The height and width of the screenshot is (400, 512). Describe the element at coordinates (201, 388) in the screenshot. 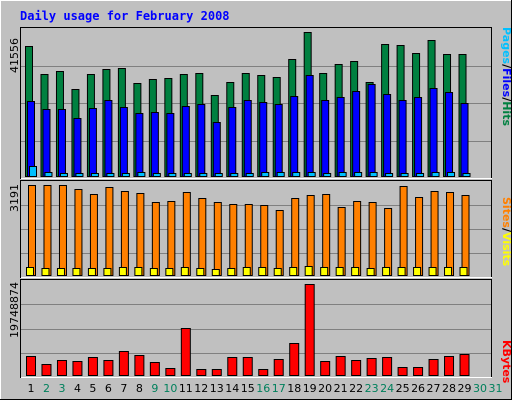

I see `day-label: 12` at that location.